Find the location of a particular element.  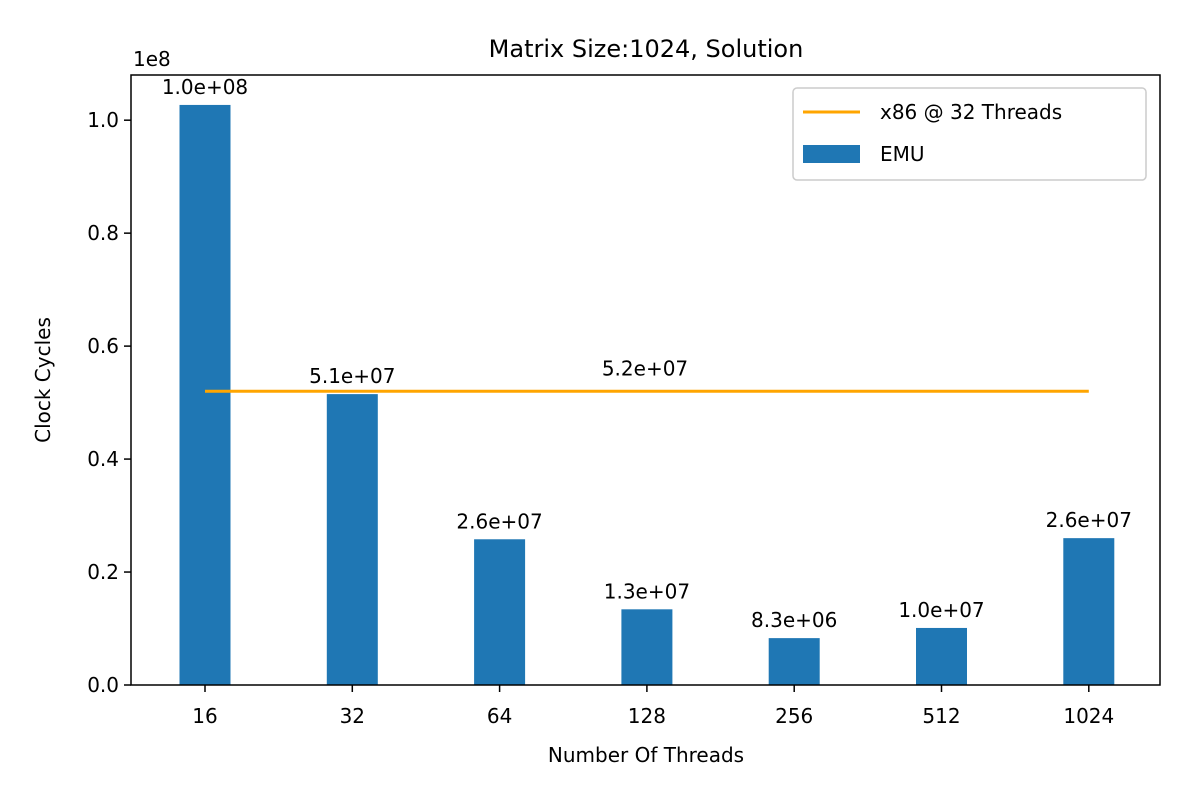

y-tick-label-4: 0.8 is located at coordinates (103, 233).